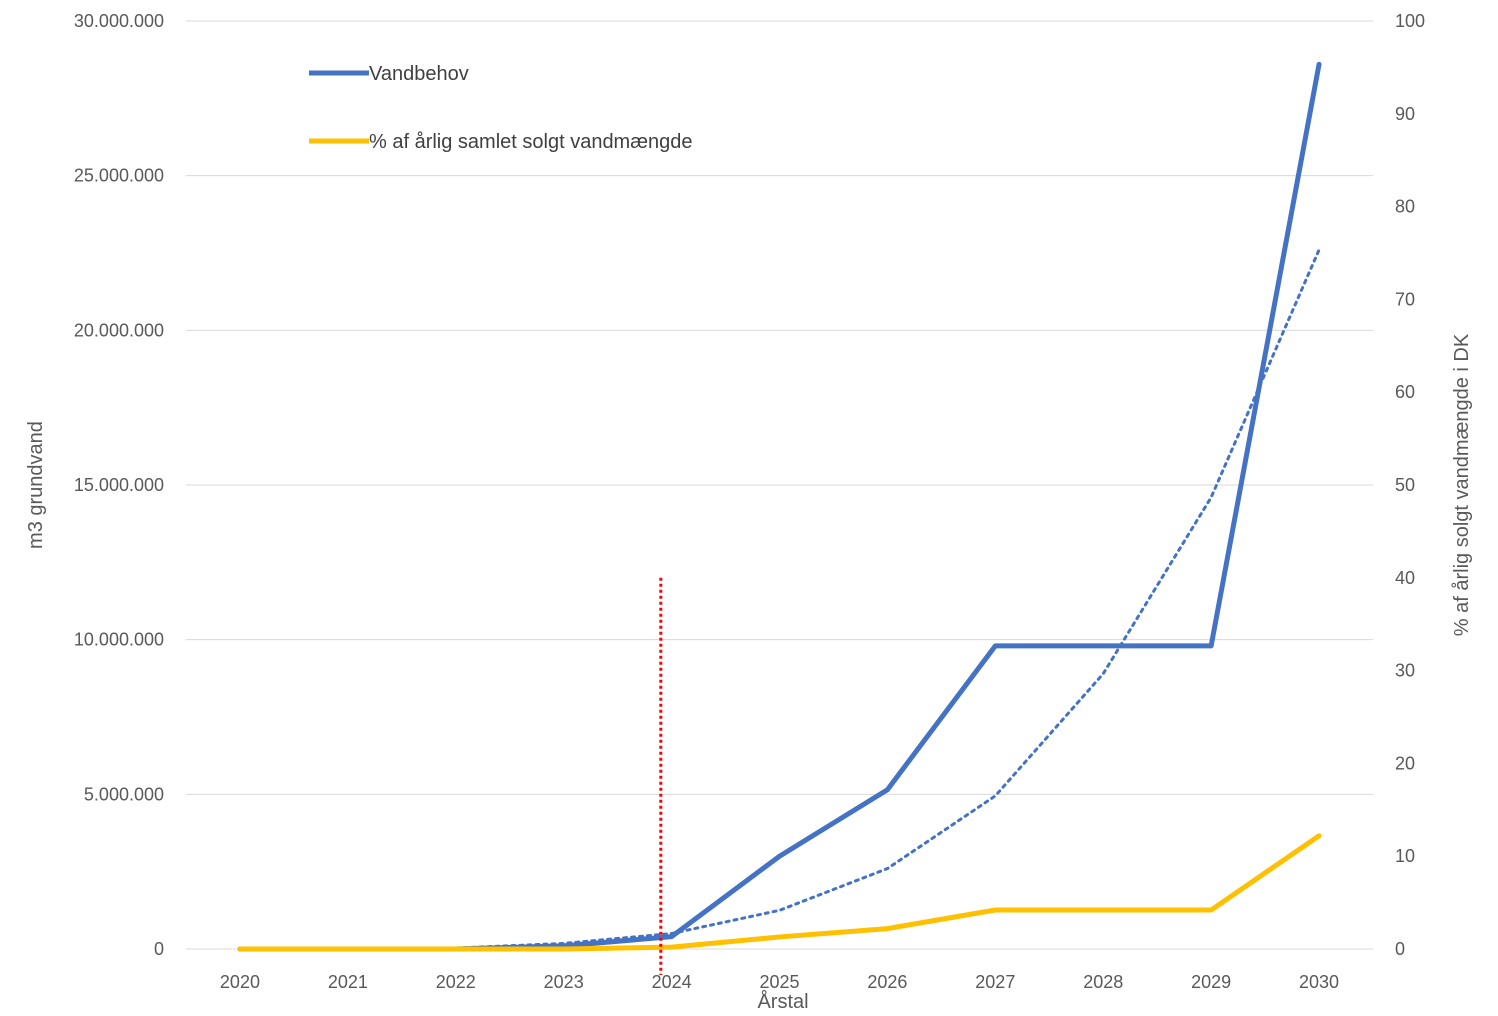 The height and width of the screenshot is (1016, 1498). What do you see at coordinates (1319, 982) in the screenshot?
I see `x-tick-label: 2030` at bounding box center [1319, 982].